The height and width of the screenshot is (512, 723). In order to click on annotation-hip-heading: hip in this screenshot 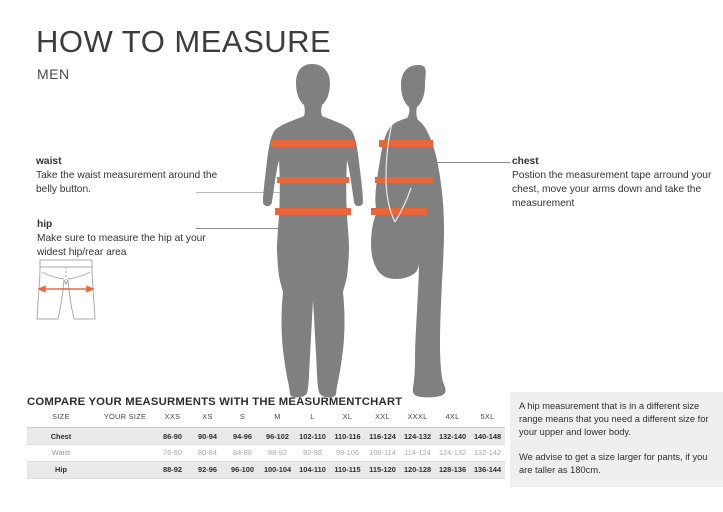, I will do `click(45, 224)`.